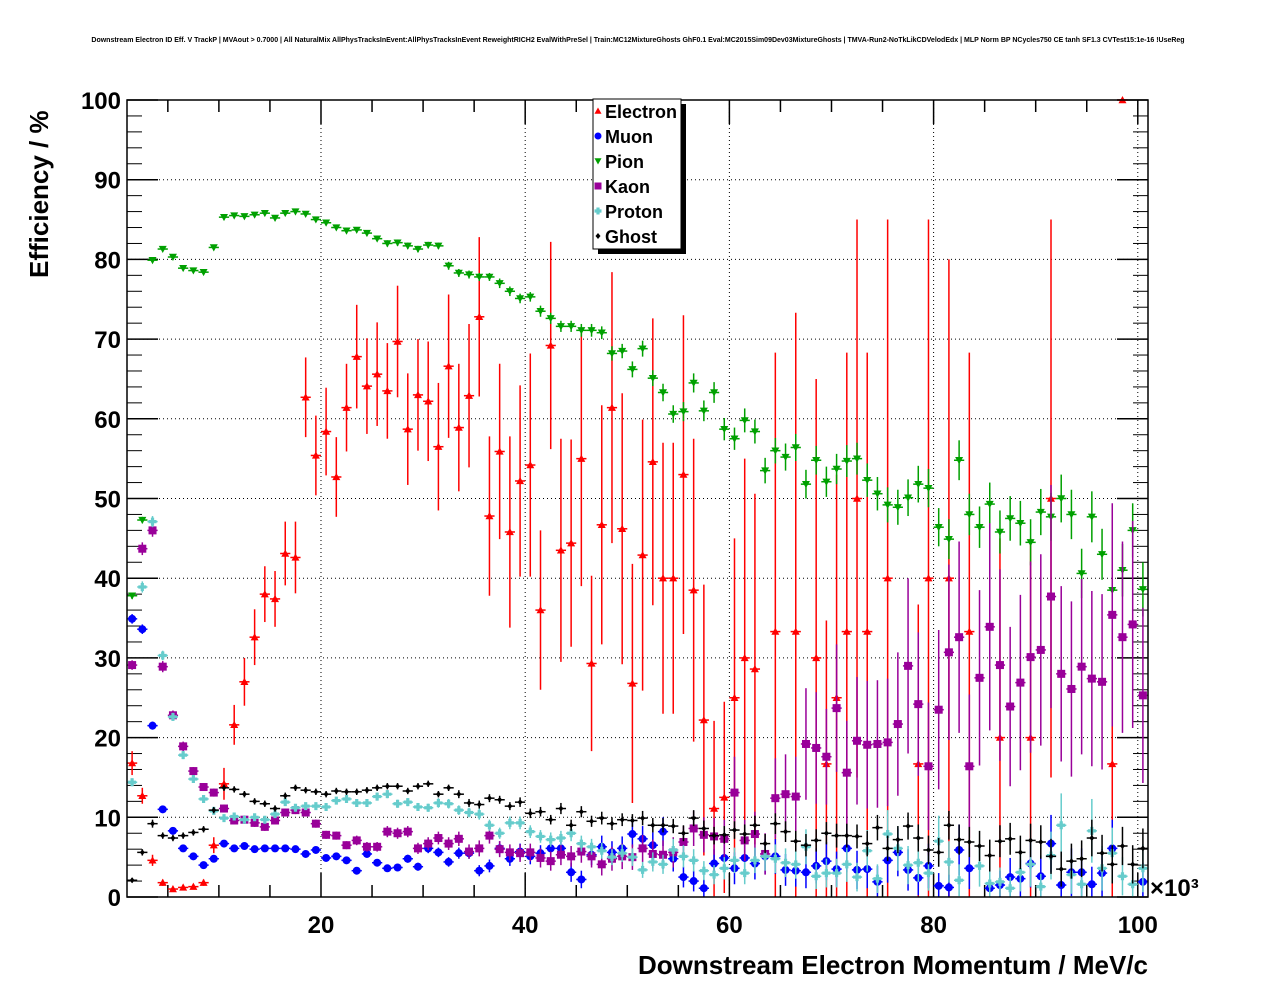 The width and height of the screenshot is (1276, 996). I want to click on y-tick-label: 0, so click(114, 898).